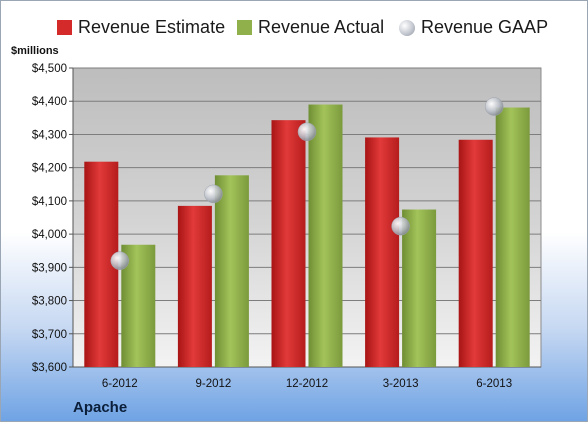  Describe the element at coordinates (49, 235) in the screenshot. I see `y-tick-label: $4,000` at that location.